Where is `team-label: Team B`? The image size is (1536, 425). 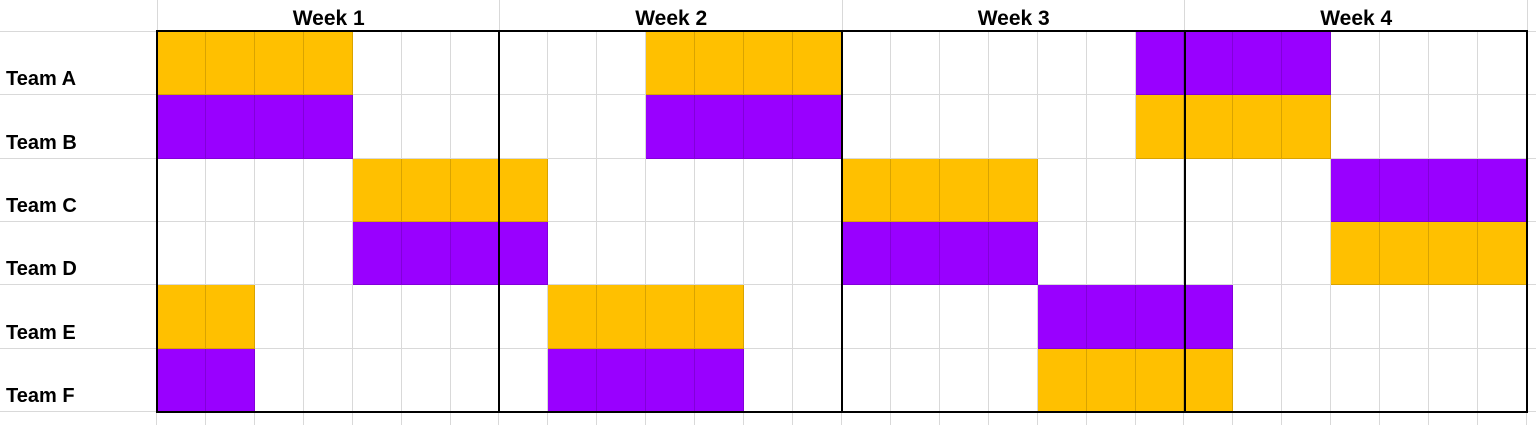 team-label: Team B is located at coordinates (78, 127).